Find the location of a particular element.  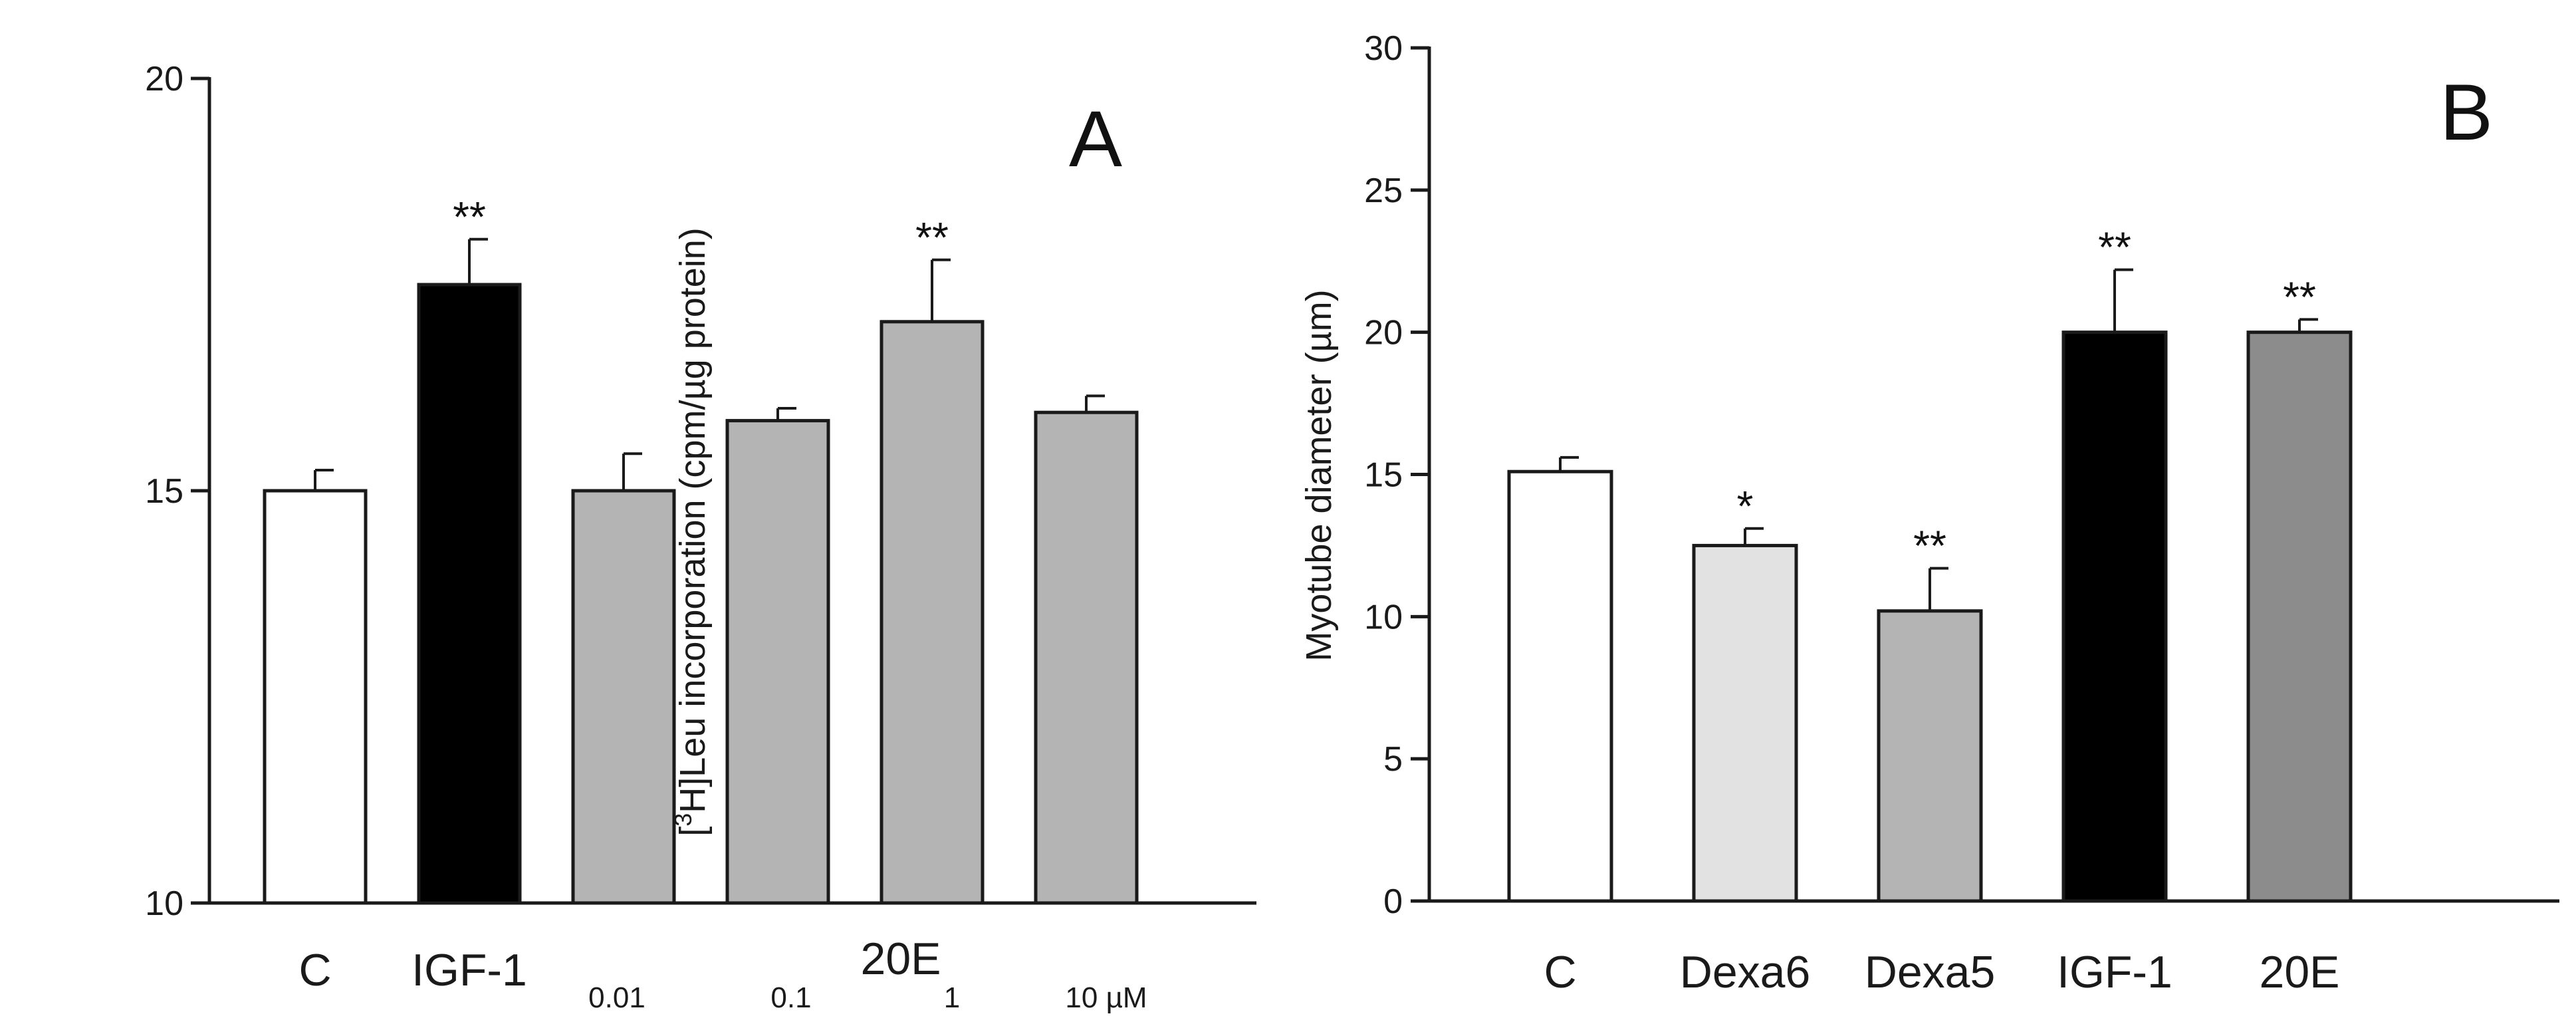

panel-b-significance-1: * is located at coordinates (1745, 506).